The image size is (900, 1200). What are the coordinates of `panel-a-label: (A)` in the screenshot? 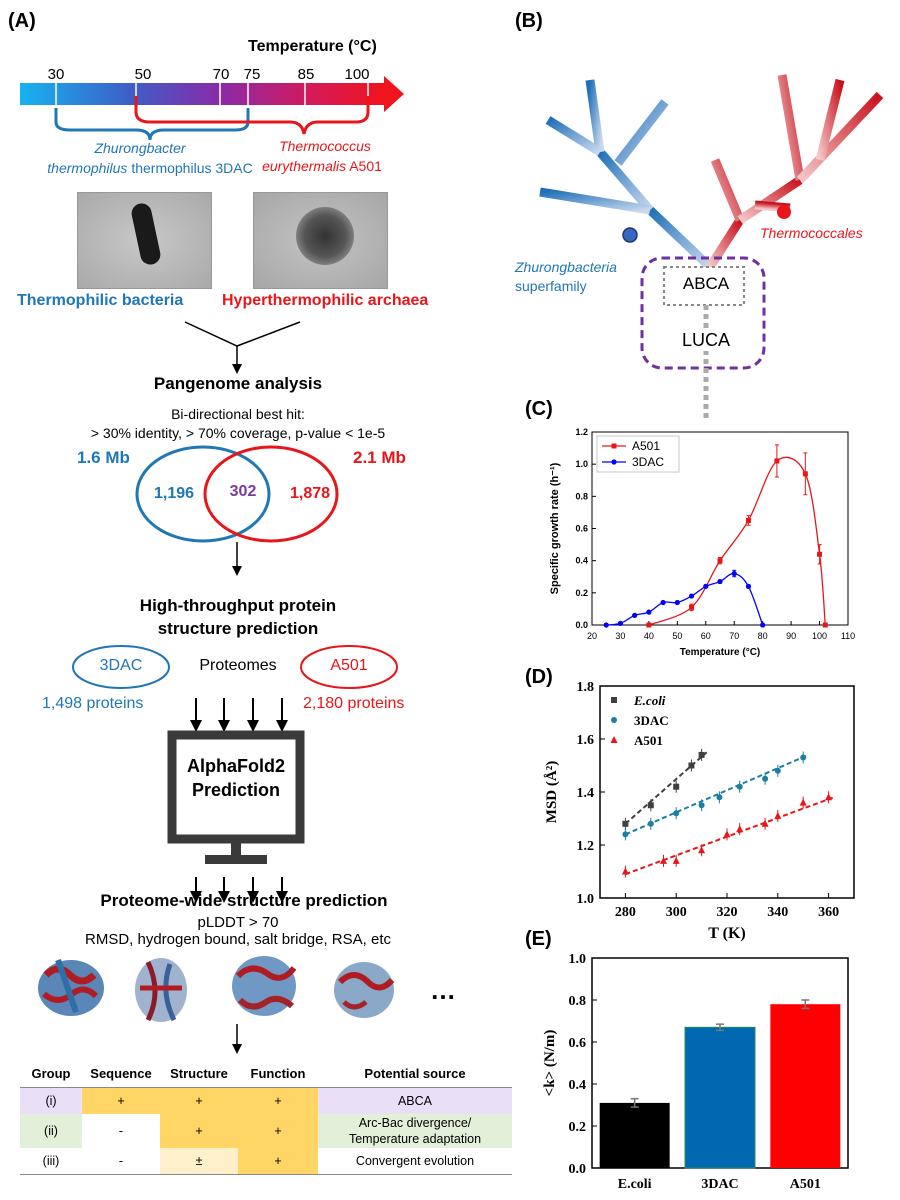 It's located at (22, 21).